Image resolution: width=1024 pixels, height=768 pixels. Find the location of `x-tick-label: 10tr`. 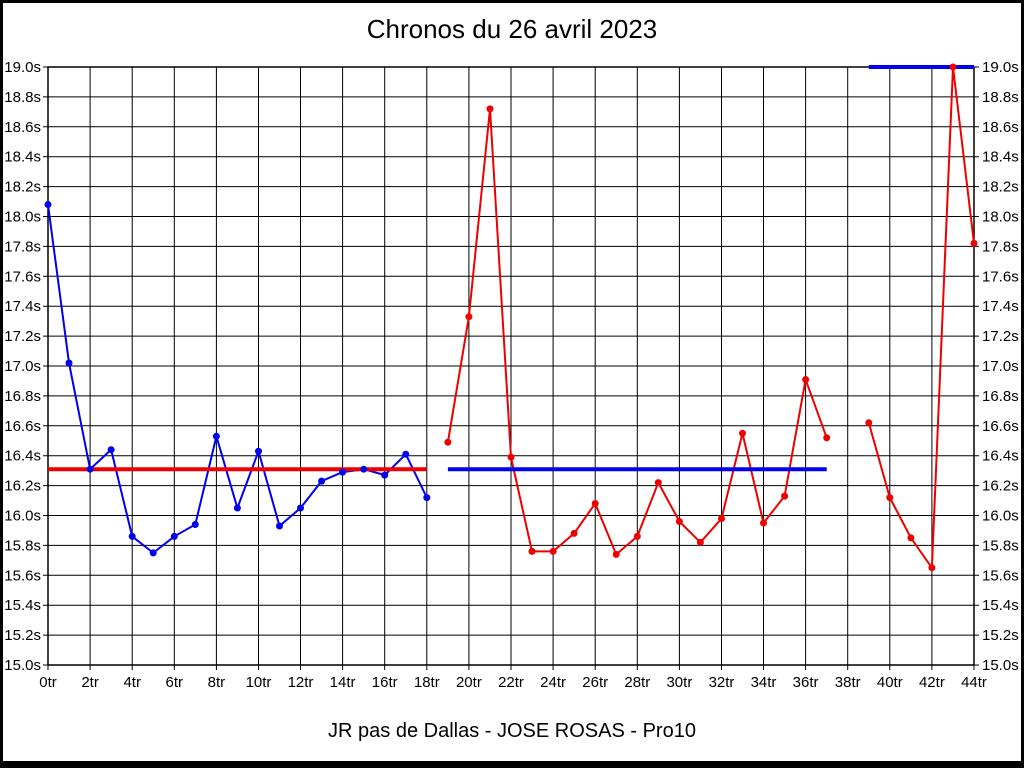

x-tick-label: 10tr is located at coordinates (259, 682).